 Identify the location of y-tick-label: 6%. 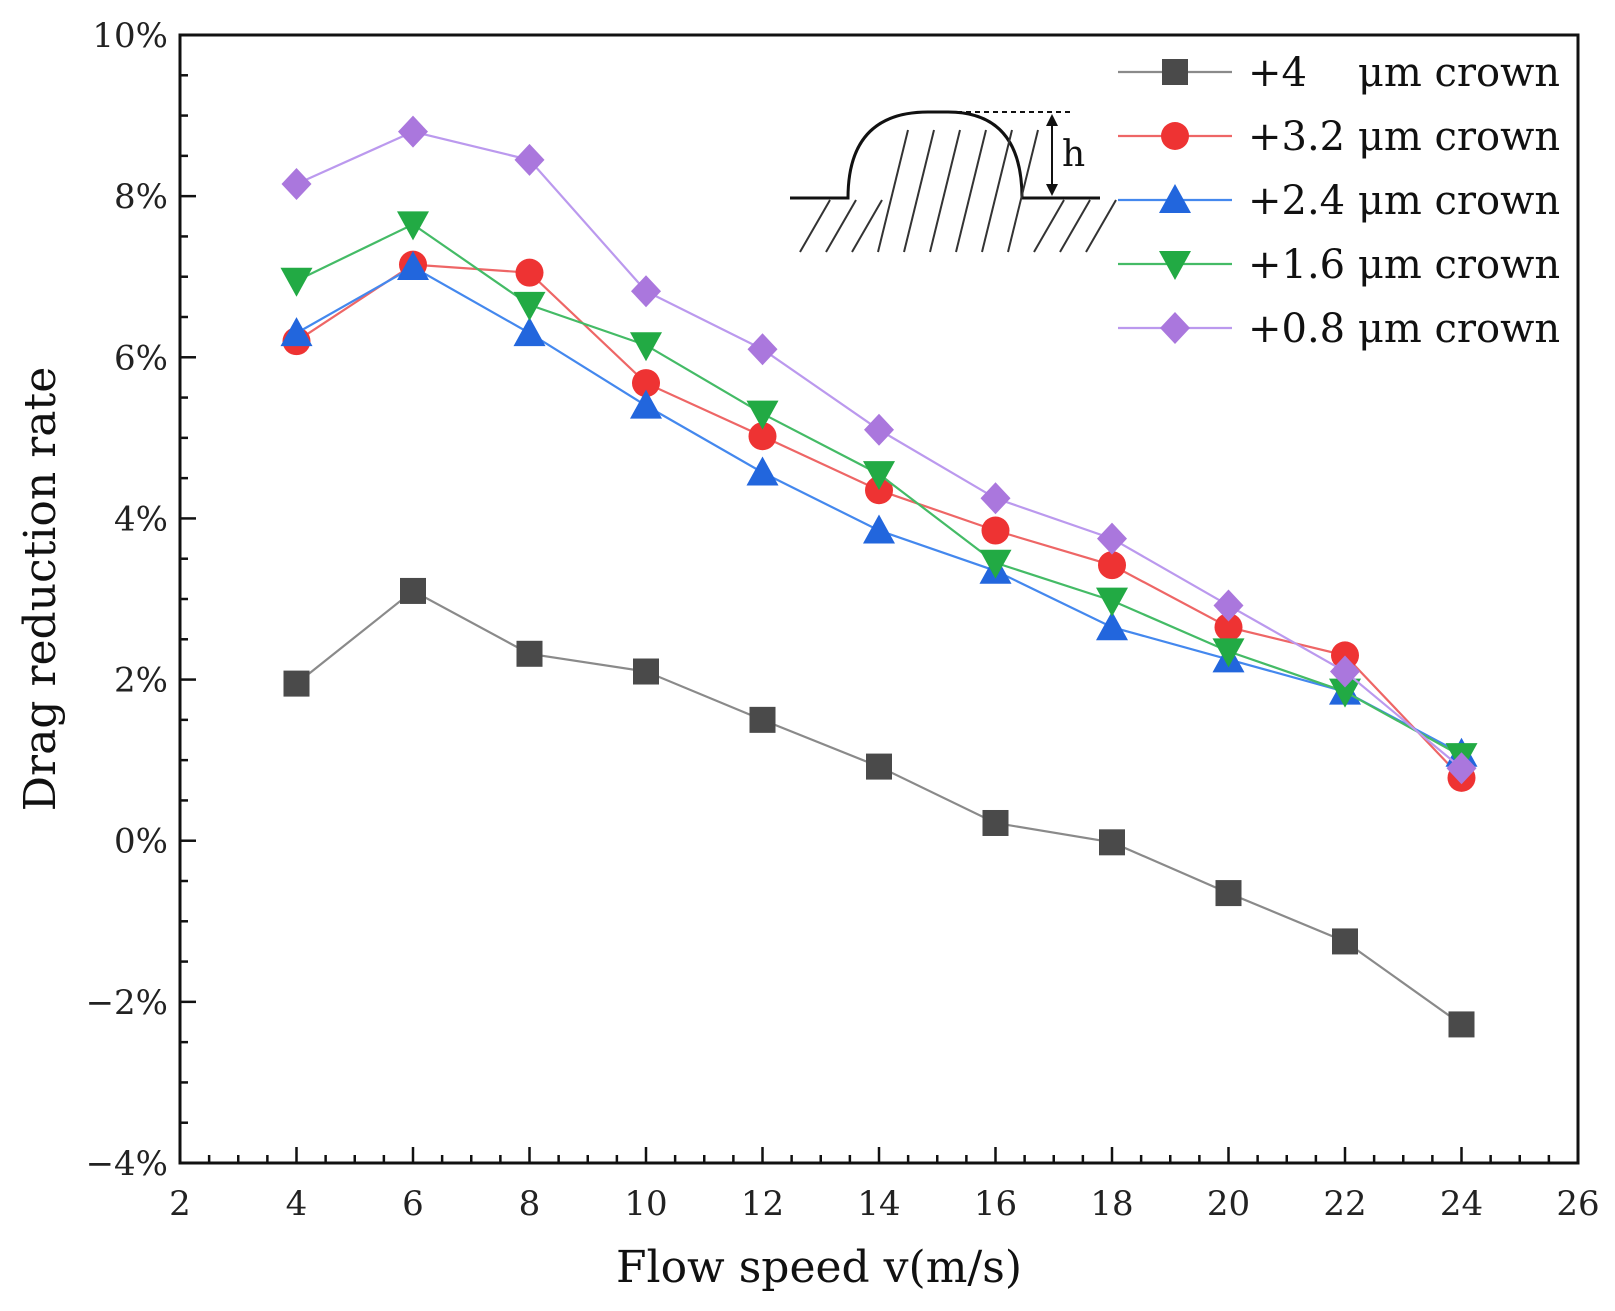
(141, 358).